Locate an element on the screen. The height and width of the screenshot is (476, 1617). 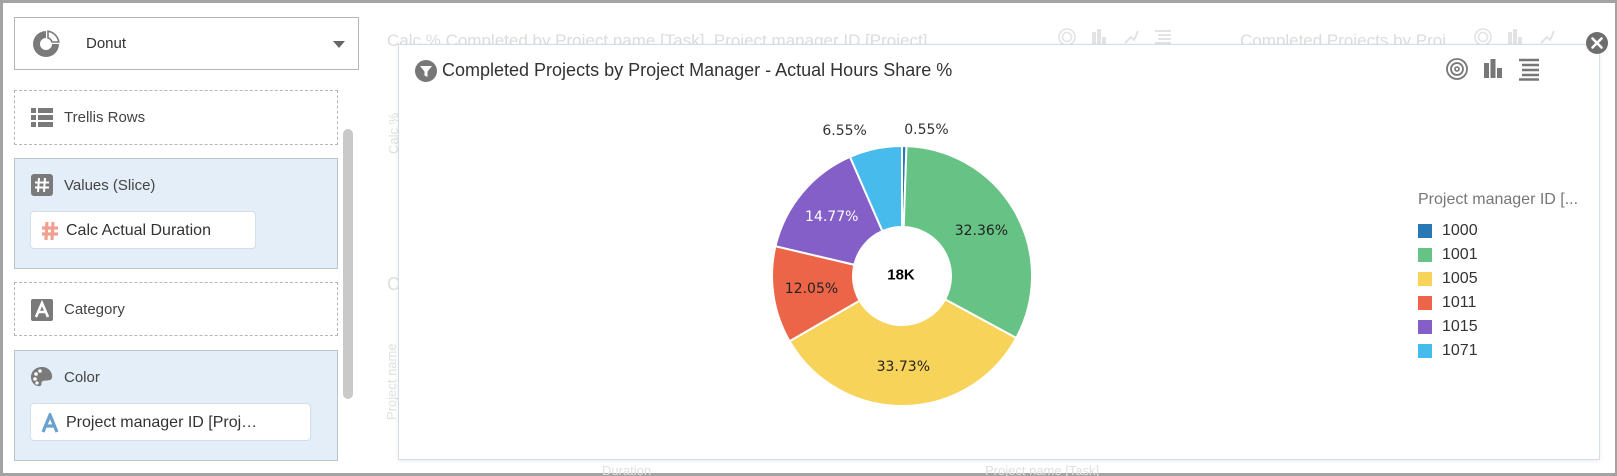
legend-label: 1001 is located at coordinates (1460, 254).